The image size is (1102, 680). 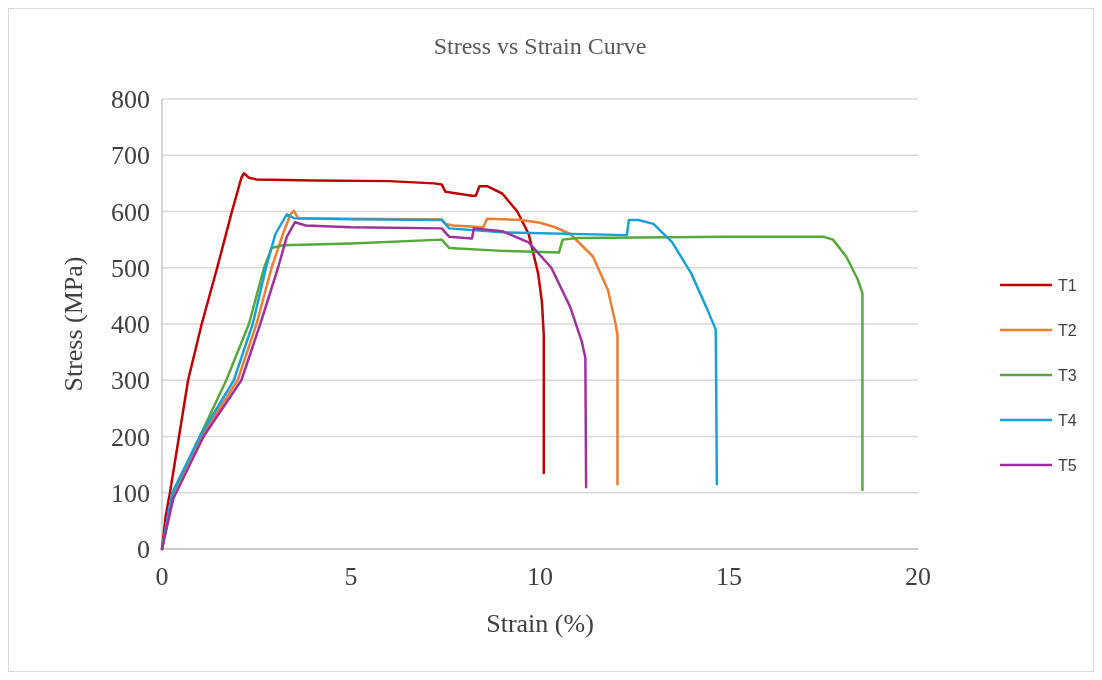 What do you see at coordinates (130, 381) in the screenshot?
I see `y-tick-label: 300` at bounding box center [130, 381].